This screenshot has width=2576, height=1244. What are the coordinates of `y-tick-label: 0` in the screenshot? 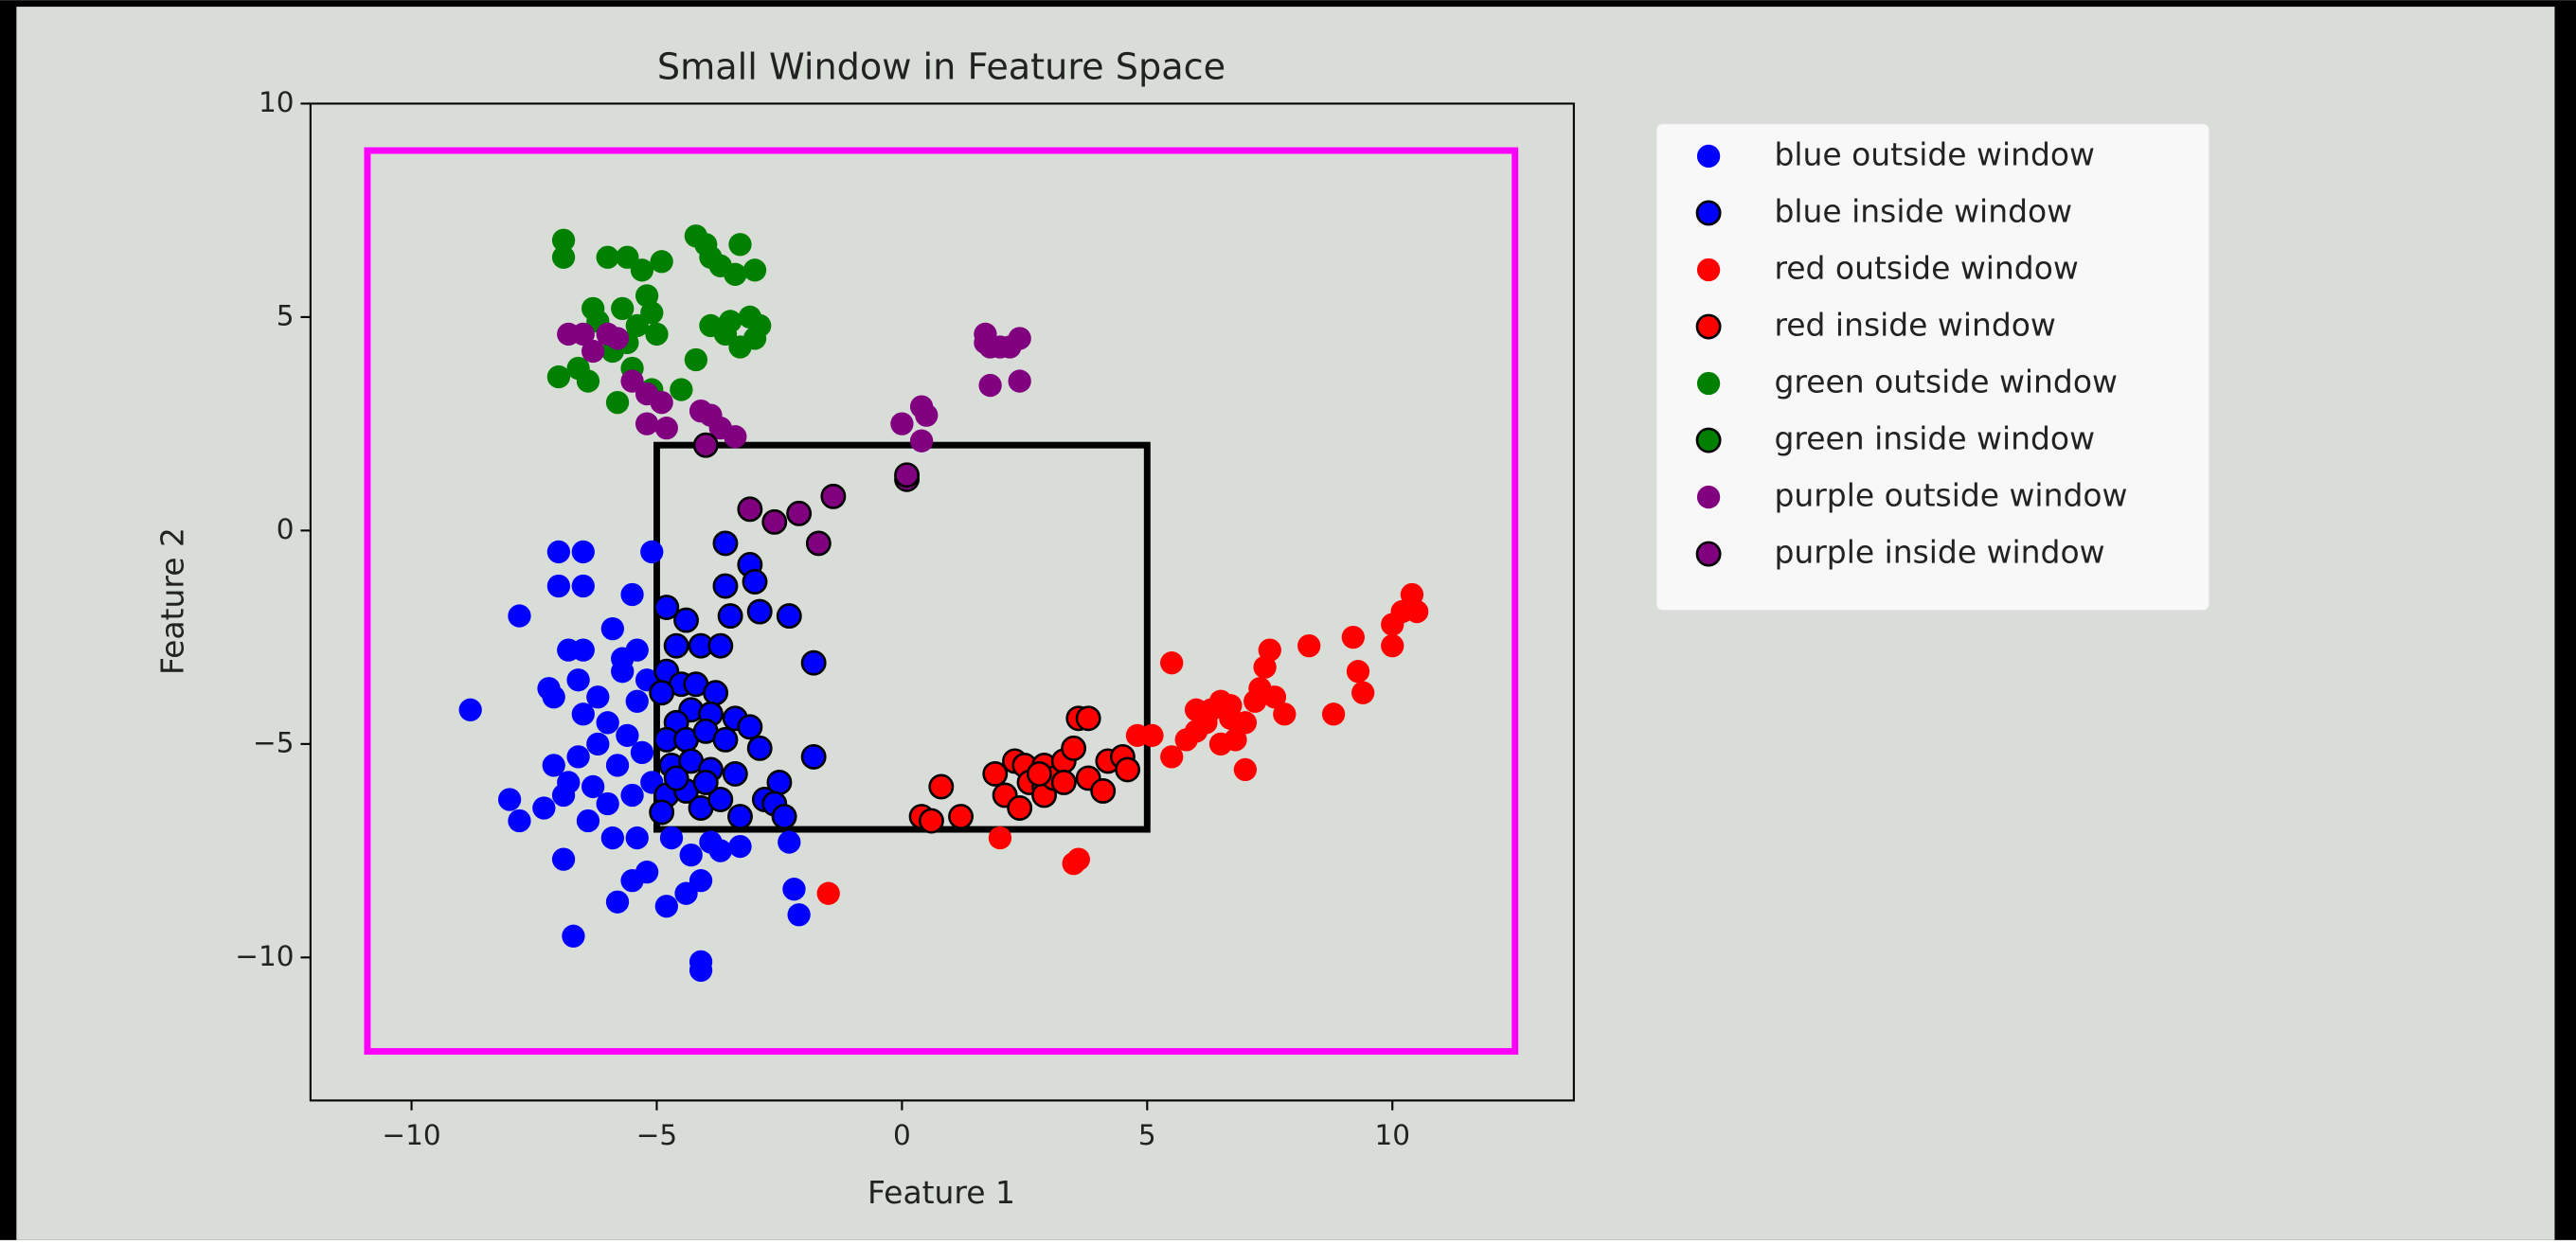 It's located at (286, 529).